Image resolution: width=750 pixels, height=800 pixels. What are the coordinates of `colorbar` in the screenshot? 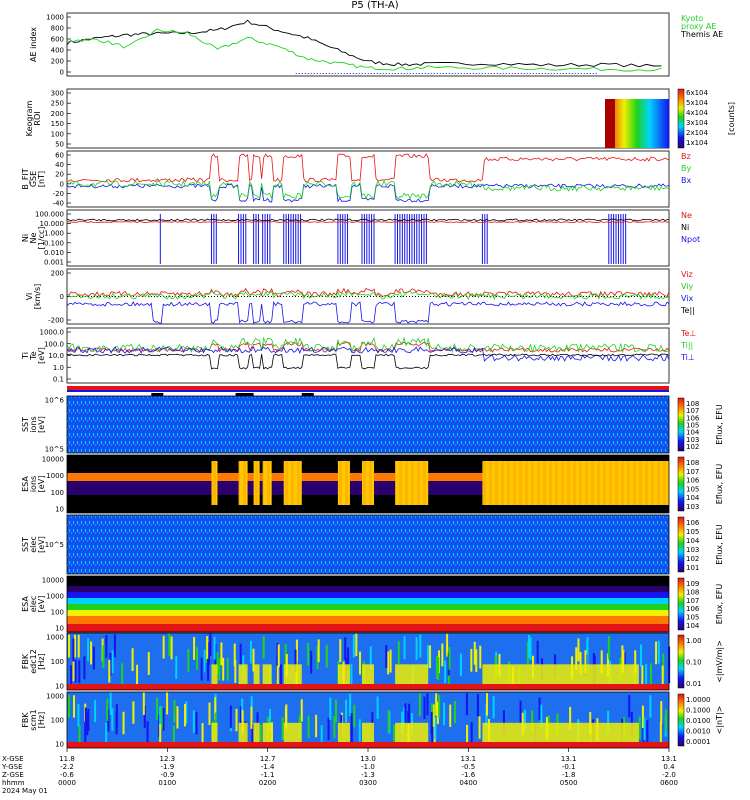 It's located at (681, 604).